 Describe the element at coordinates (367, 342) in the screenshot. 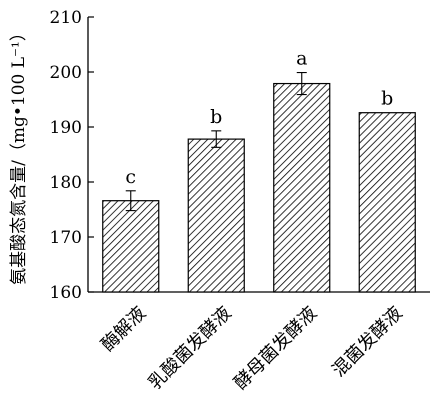

I see `x-tick-label: 混菌发酵液` at that location.